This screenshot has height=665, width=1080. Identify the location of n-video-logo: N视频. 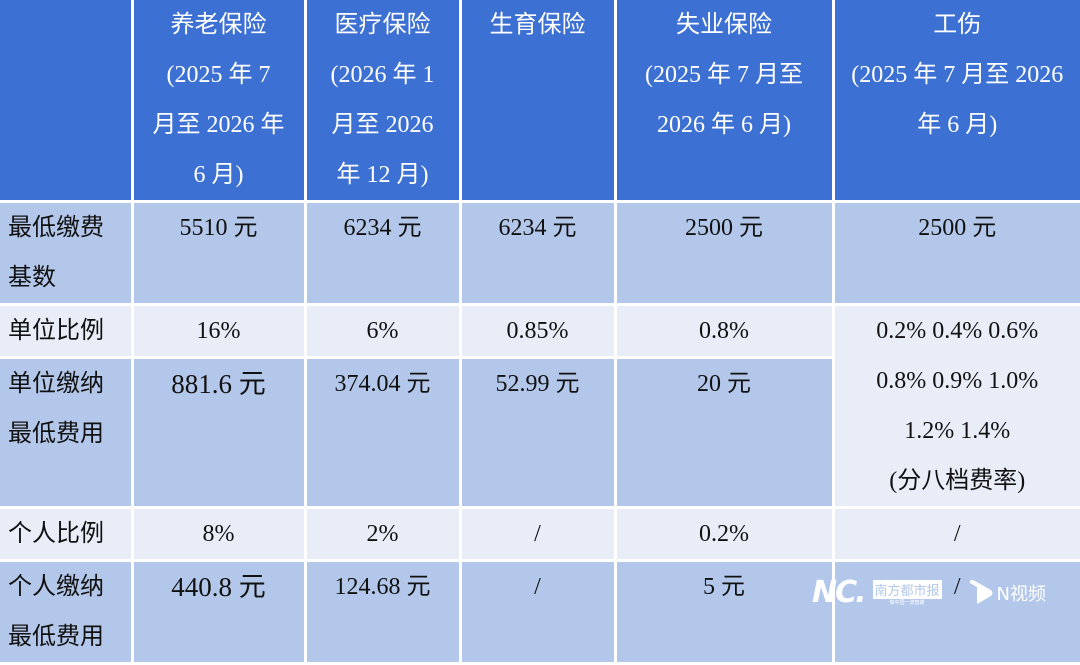
(1007, 593).